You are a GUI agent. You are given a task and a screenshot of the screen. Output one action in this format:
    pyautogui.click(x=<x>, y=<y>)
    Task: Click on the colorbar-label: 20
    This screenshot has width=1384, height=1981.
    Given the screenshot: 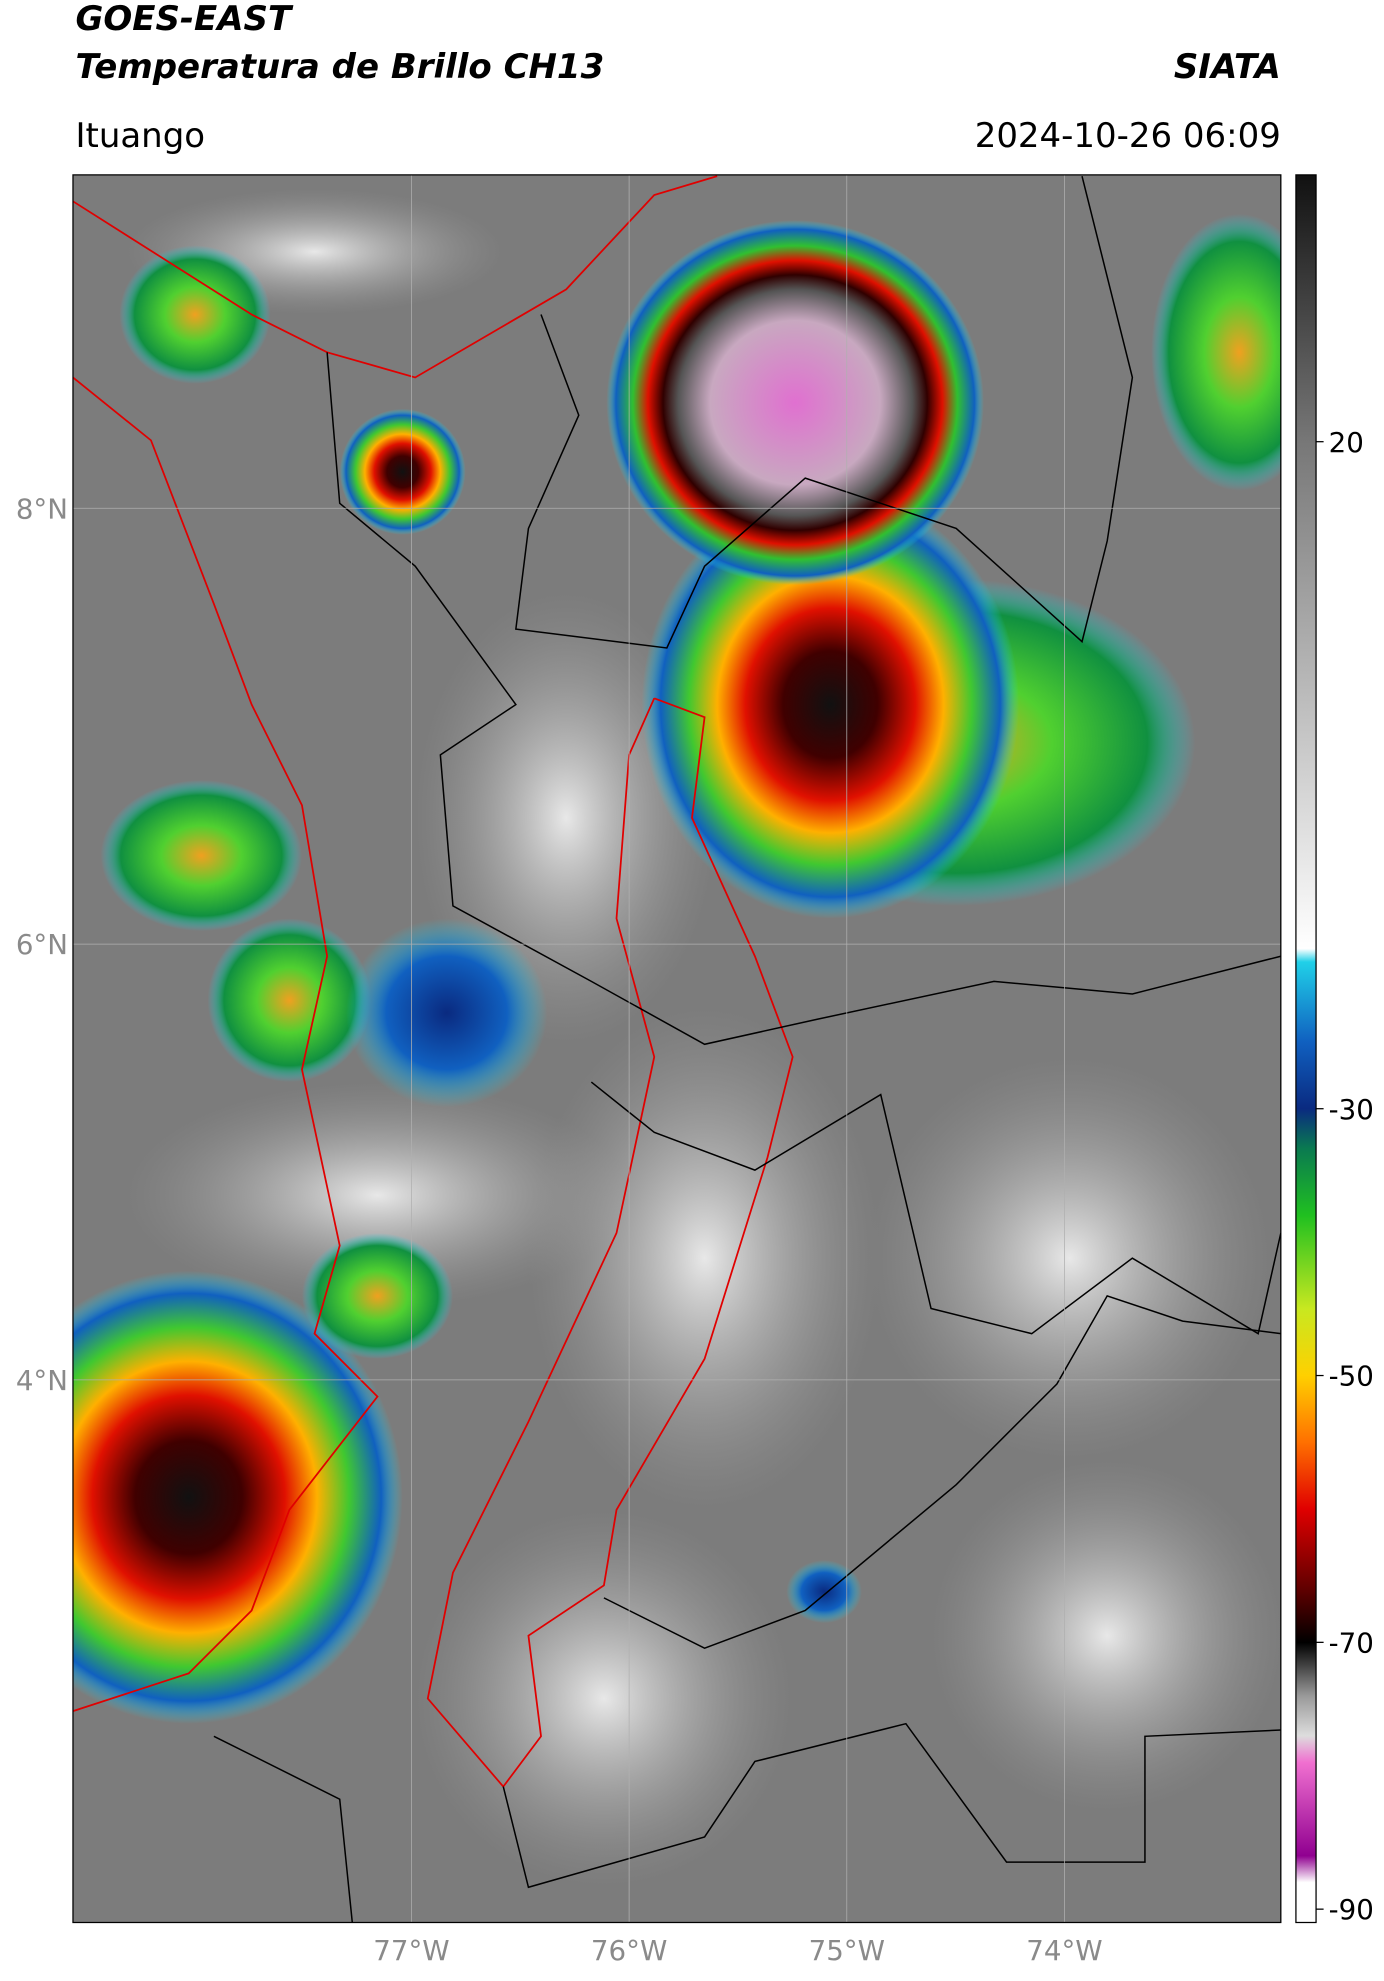 What is the action you would take?
    pyautogui.click(x=1346, y=442)
    